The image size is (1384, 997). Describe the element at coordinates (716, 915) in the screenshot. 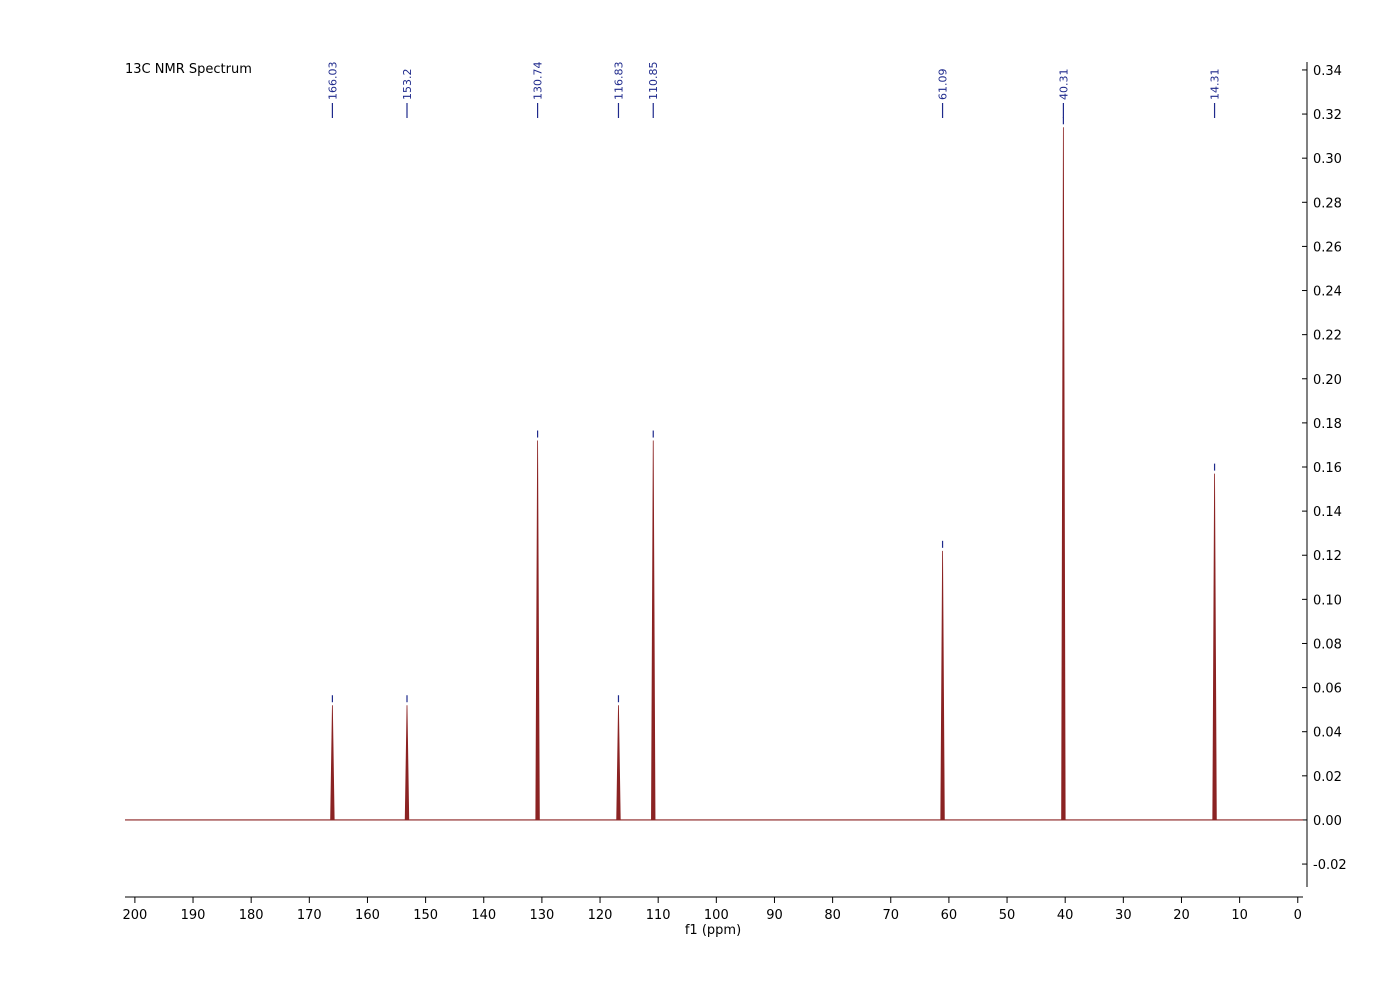

I see `x-tick-label: 100` at that location.